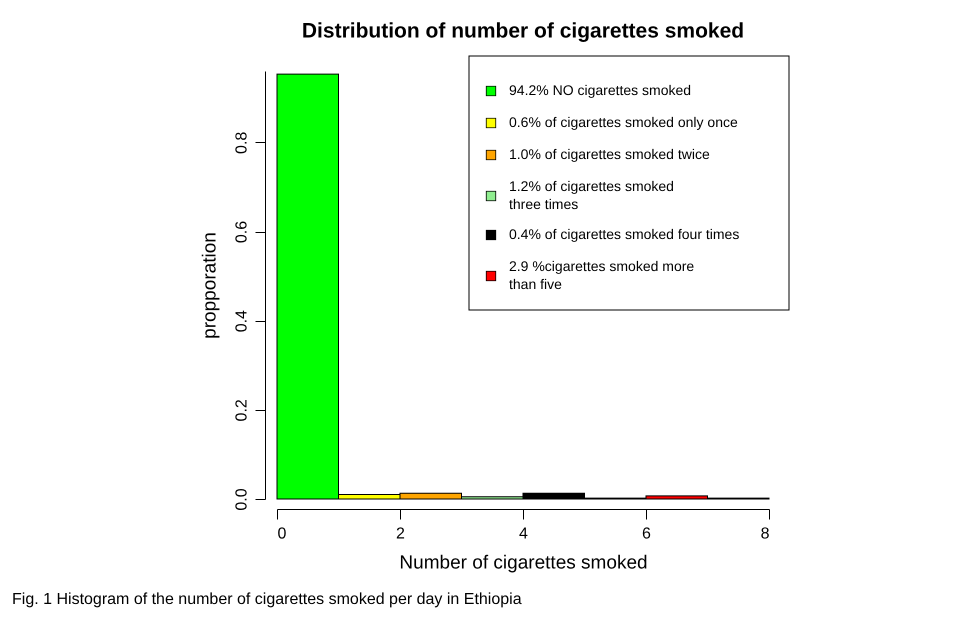 The height and width of the screenshot is (630, 960). What do you see at coordinates (210, 285) in the screenshot?
I see `y-axis-title: propporation` at bounding box center [210, 285].